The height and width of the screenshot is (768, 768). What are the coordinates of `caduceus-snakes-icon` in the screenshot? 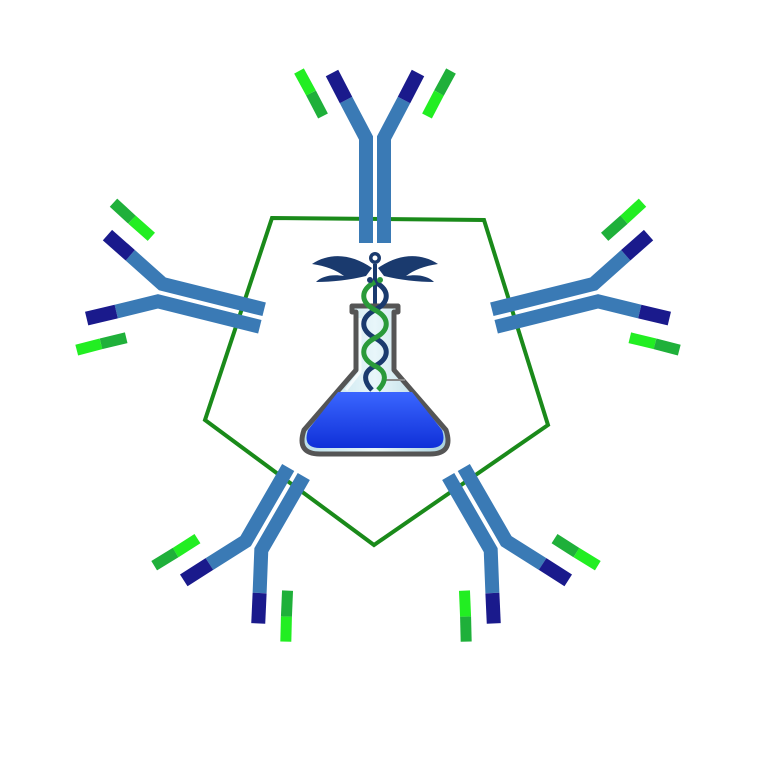 It's located at (375, 334).